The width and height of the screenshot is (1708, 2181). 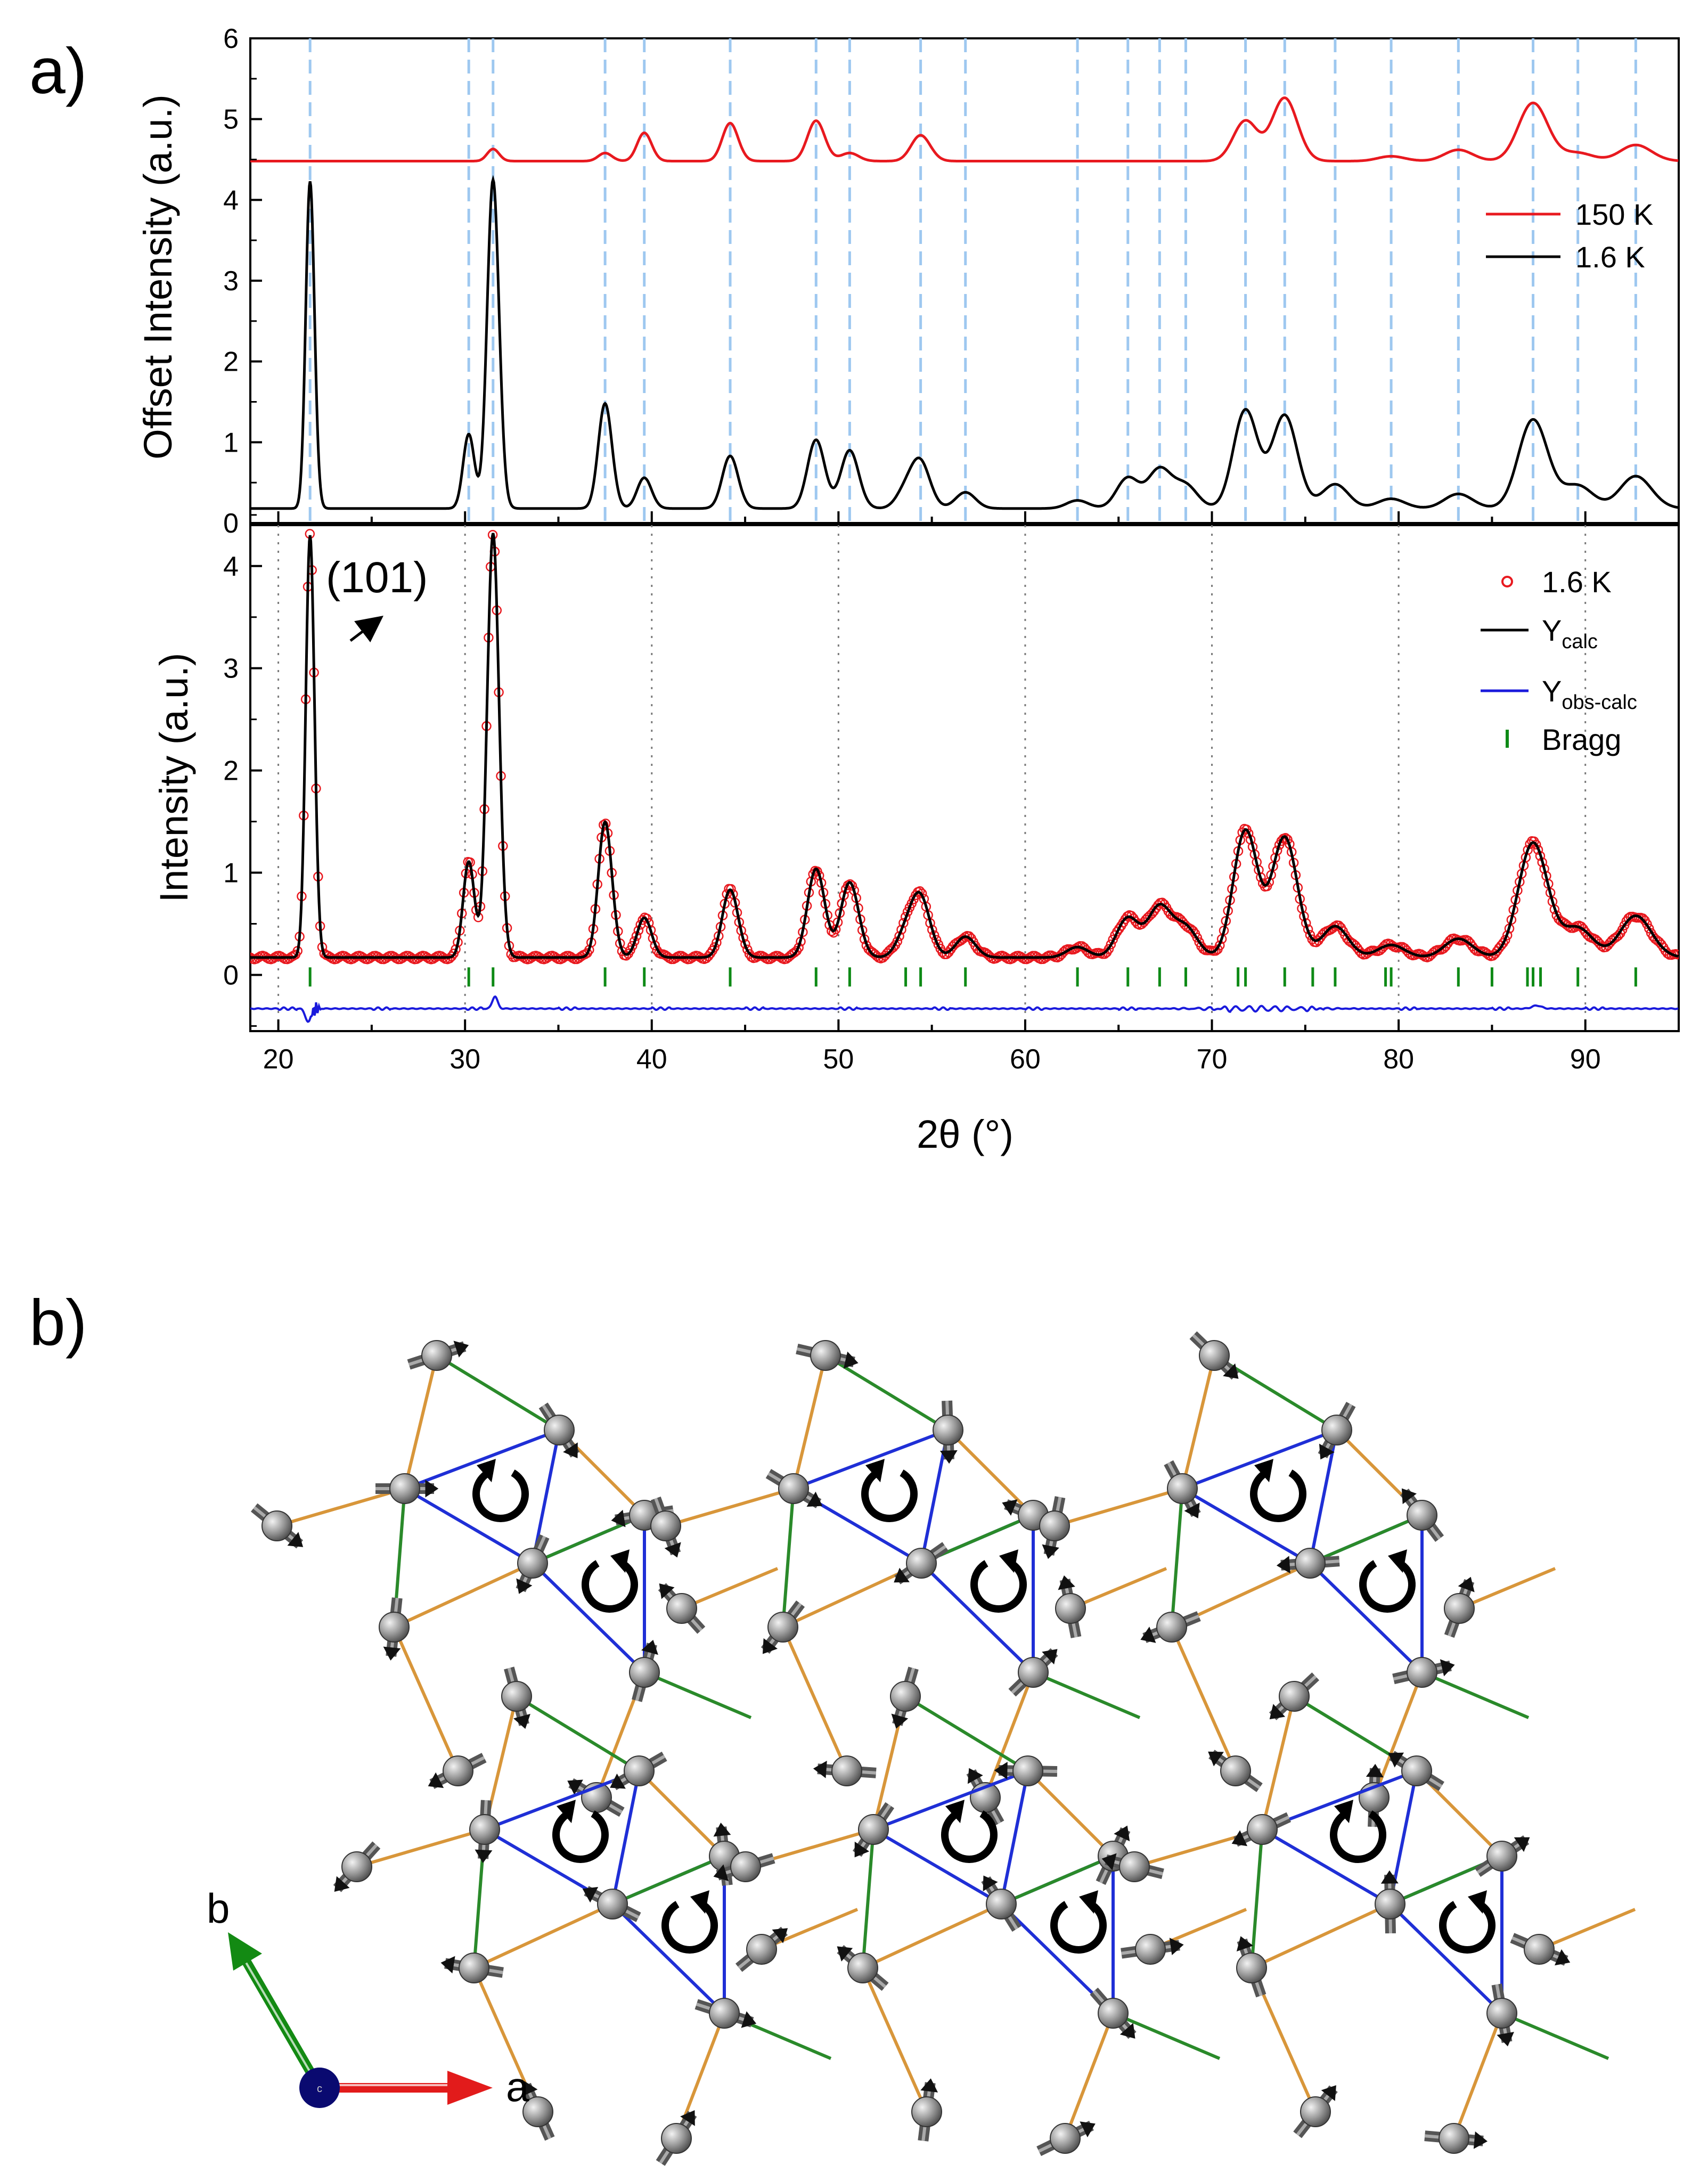 I want to click on annotation-arrow, so click(x=366, y=629).